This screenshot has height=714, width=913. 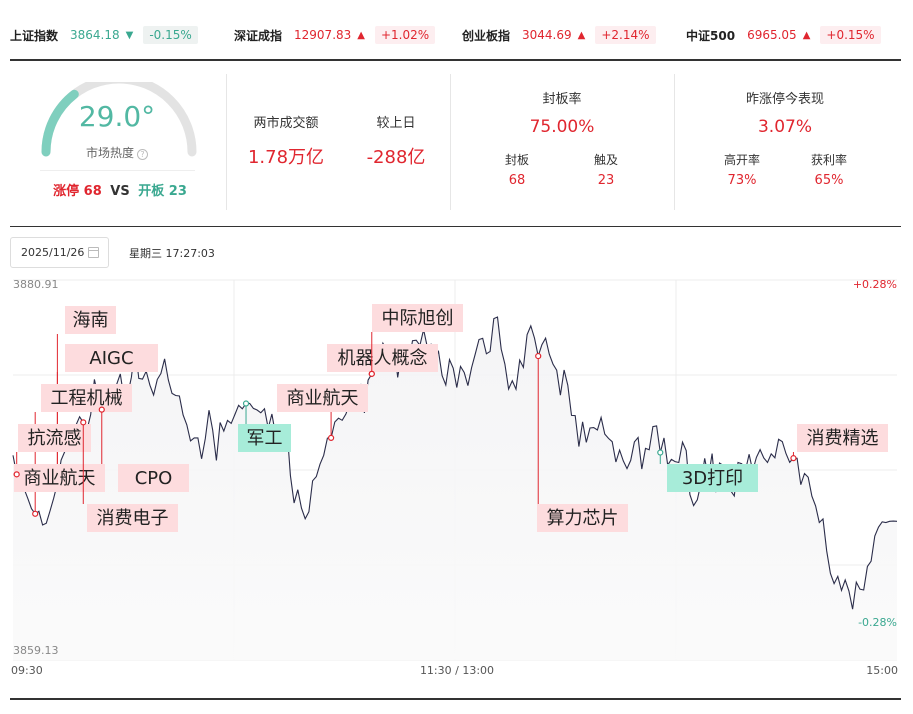 I want to click on tag-label: 算力芯片, so click(x=583, y=518).